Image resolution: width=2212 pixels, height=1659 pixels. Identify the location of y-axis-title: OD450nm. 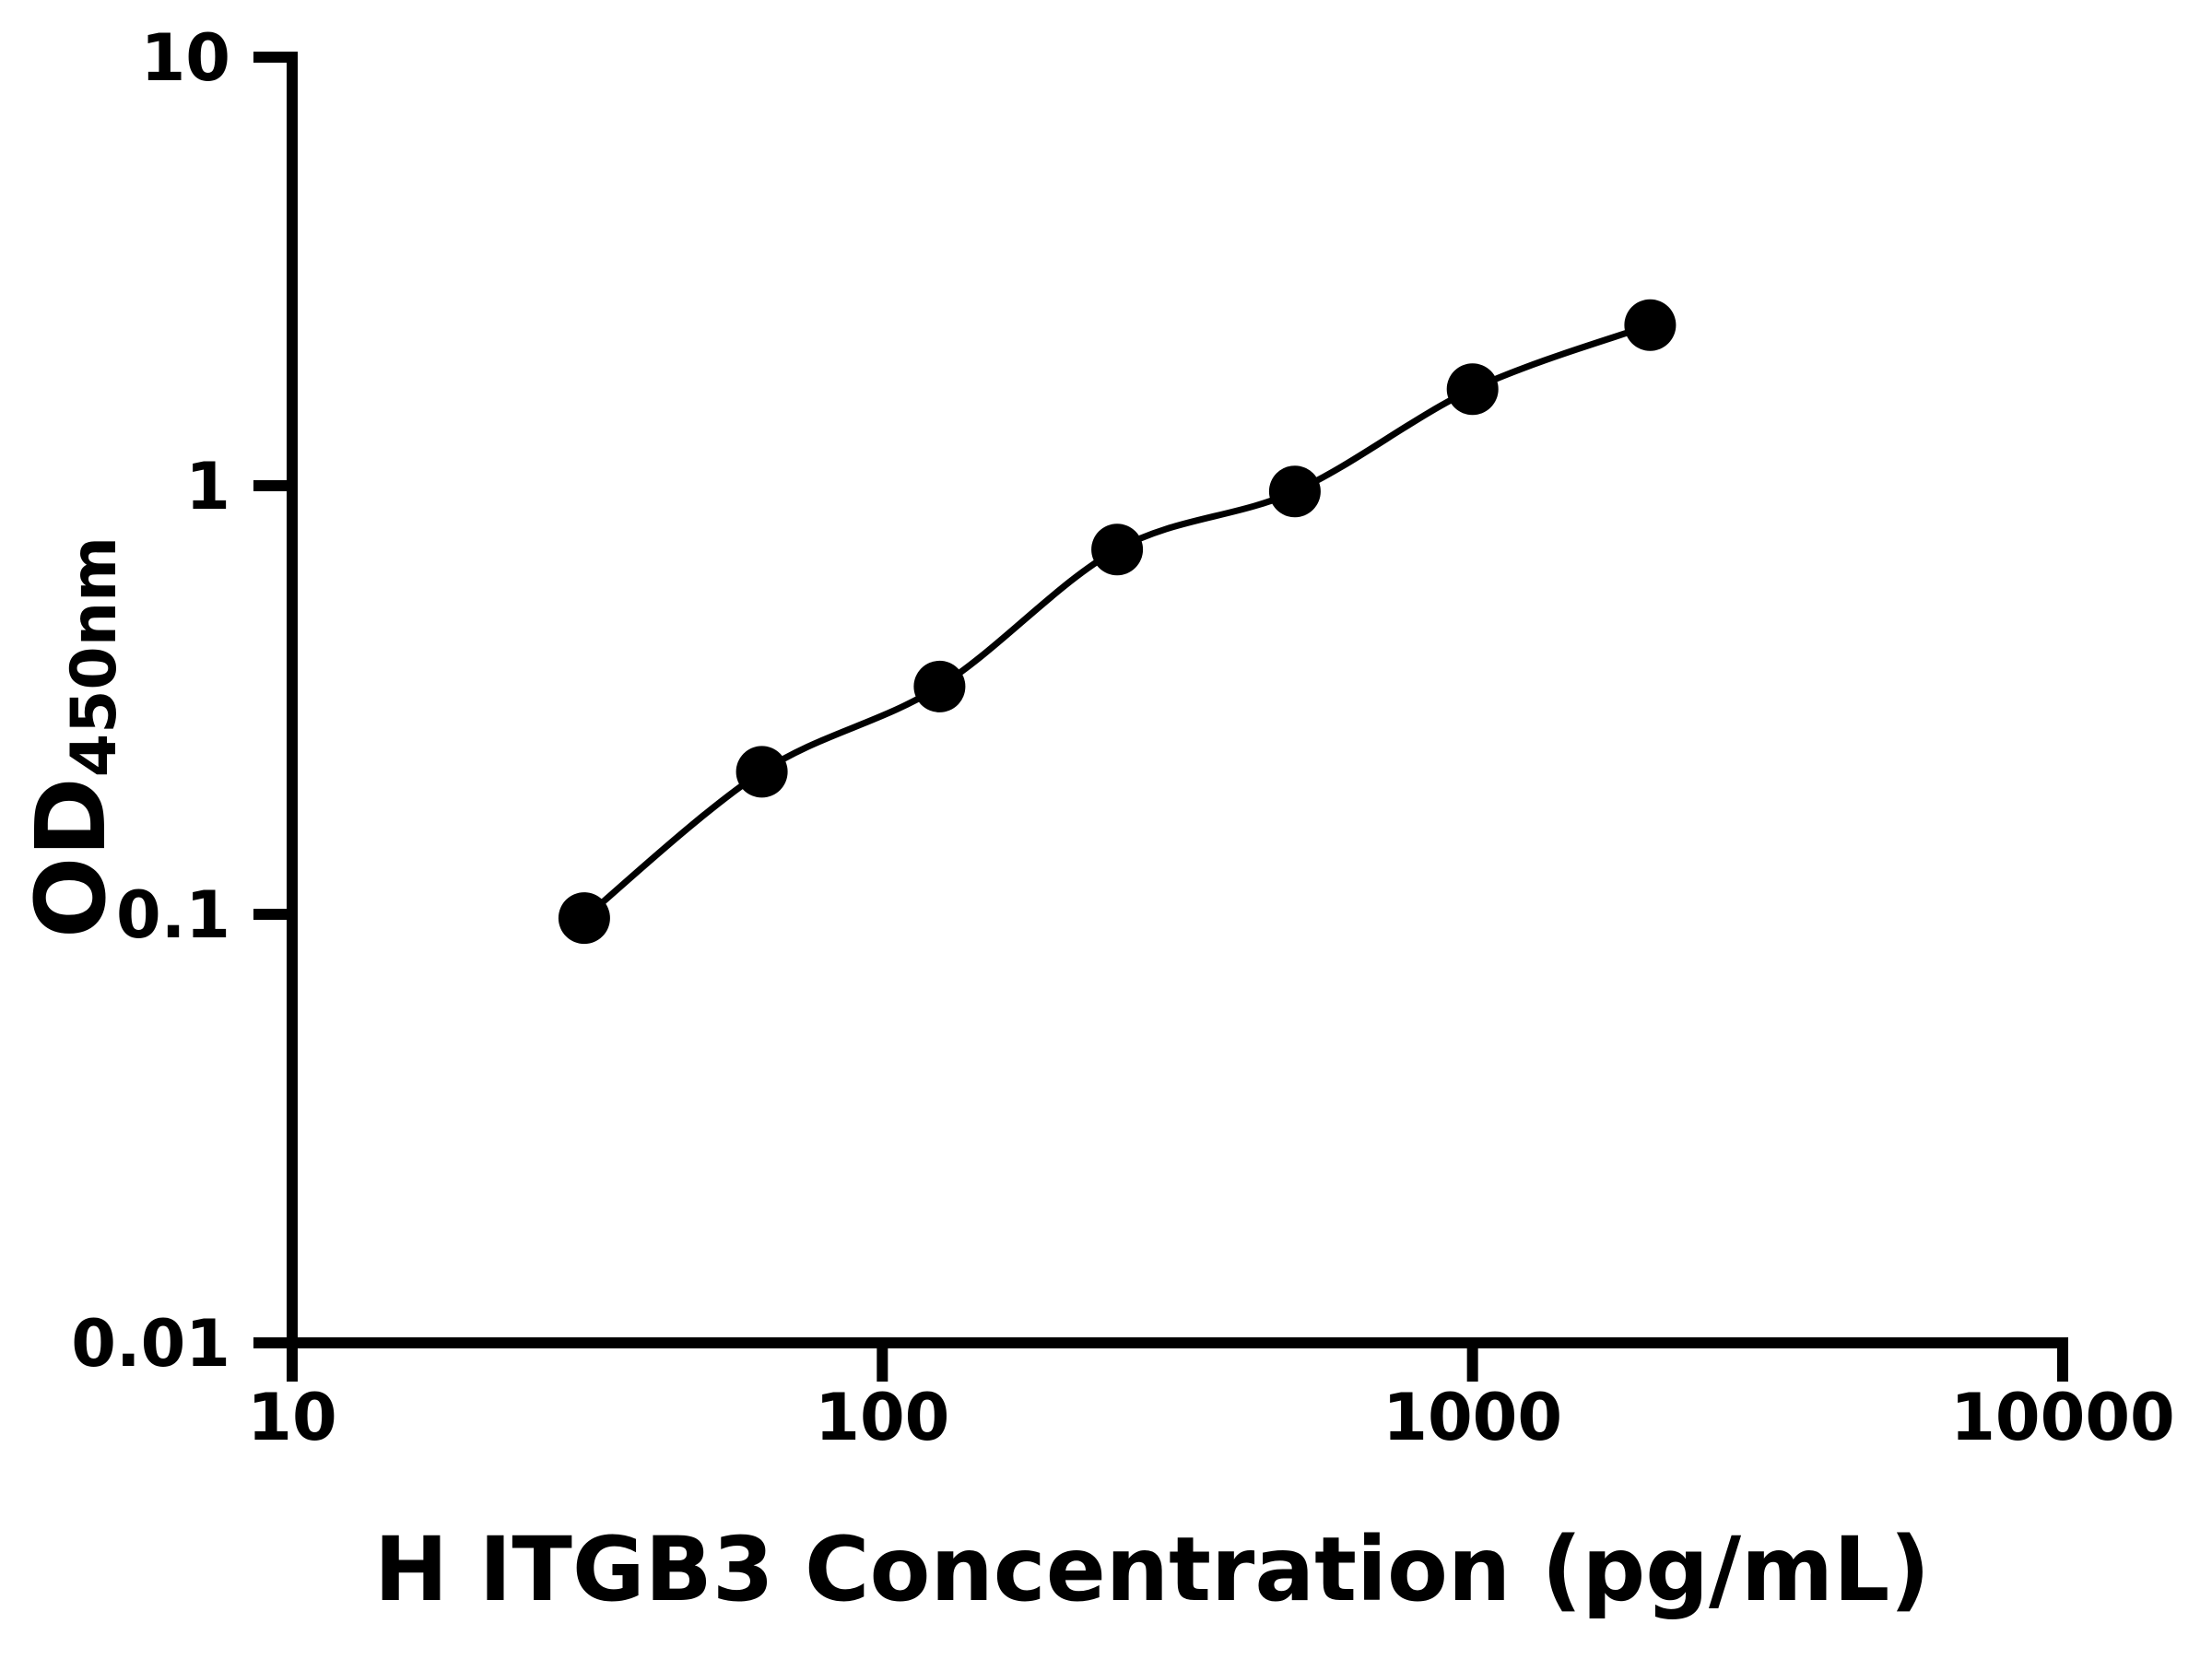
(73, 737).